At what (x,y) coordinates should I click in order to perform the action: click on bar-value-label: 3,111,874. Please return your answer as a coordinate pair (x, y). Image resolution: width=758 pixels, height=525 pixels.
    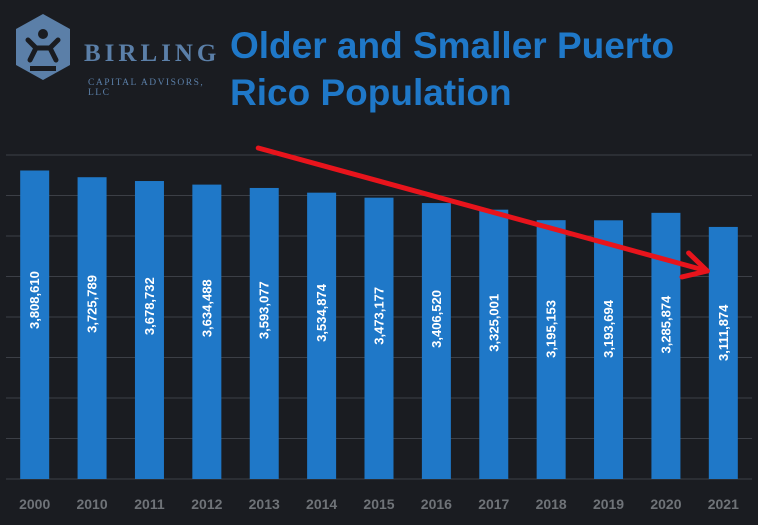
    Looking at the image, I should click on (723, 332).